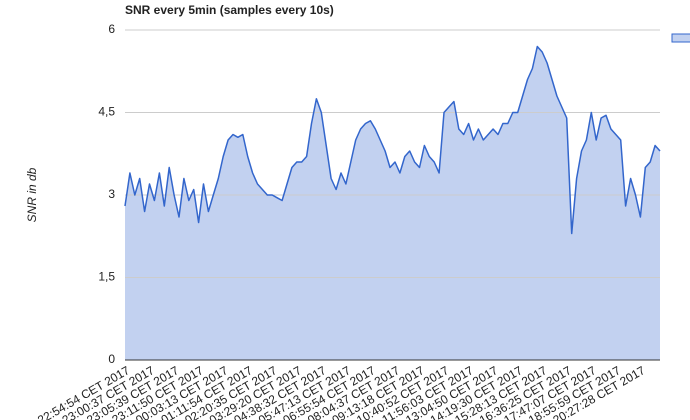 The image size is (690, 420). Describe the element at coordinates (680, 38) in the screenshot. I see `legend-swatch` at that location.